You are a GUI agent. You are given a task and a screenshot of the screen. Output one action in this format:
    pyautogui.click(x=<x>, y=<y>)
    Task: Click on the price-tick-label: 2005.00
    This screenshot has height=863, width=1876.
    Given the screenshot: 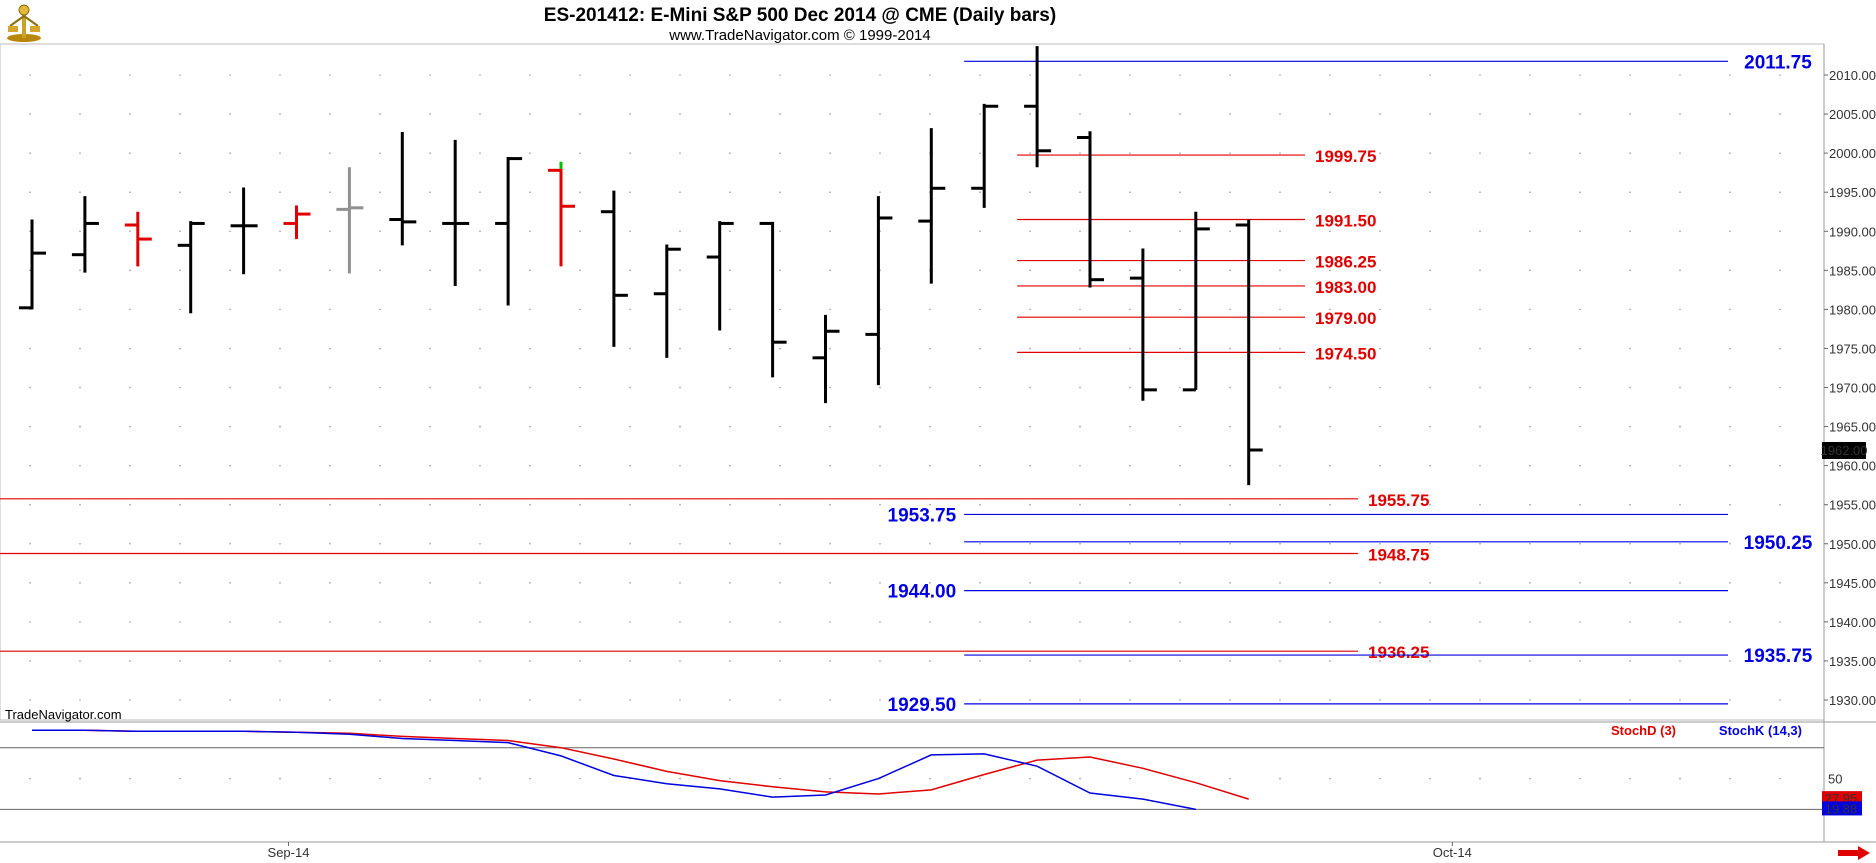 What is the action you would take?
    pyautogui.click(x=1852, y=114)
    